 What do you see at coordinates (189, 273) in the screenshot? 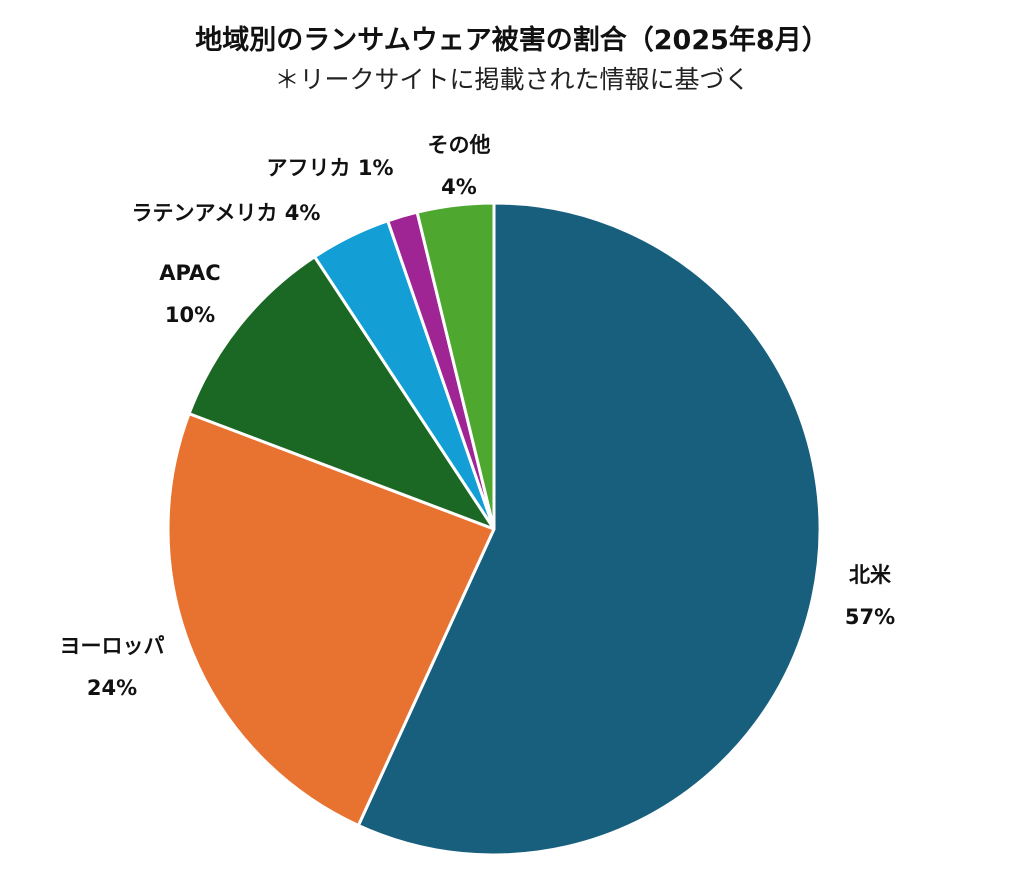
I see `slice-label-2: APAC` at bounding box center [189, 273].